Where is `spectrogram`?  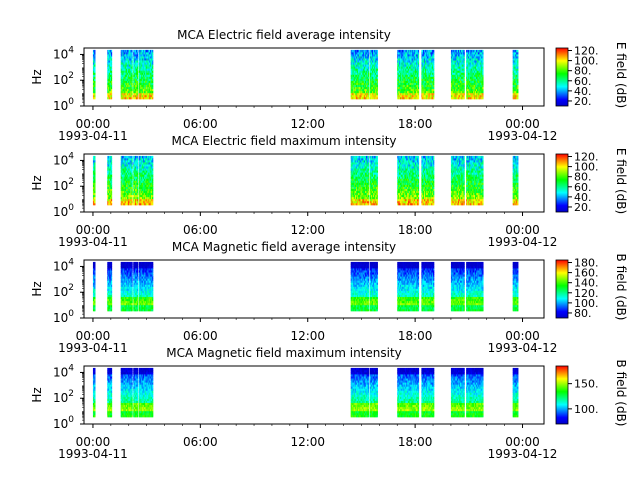 spectrogram is located at coordinates (305, 74).